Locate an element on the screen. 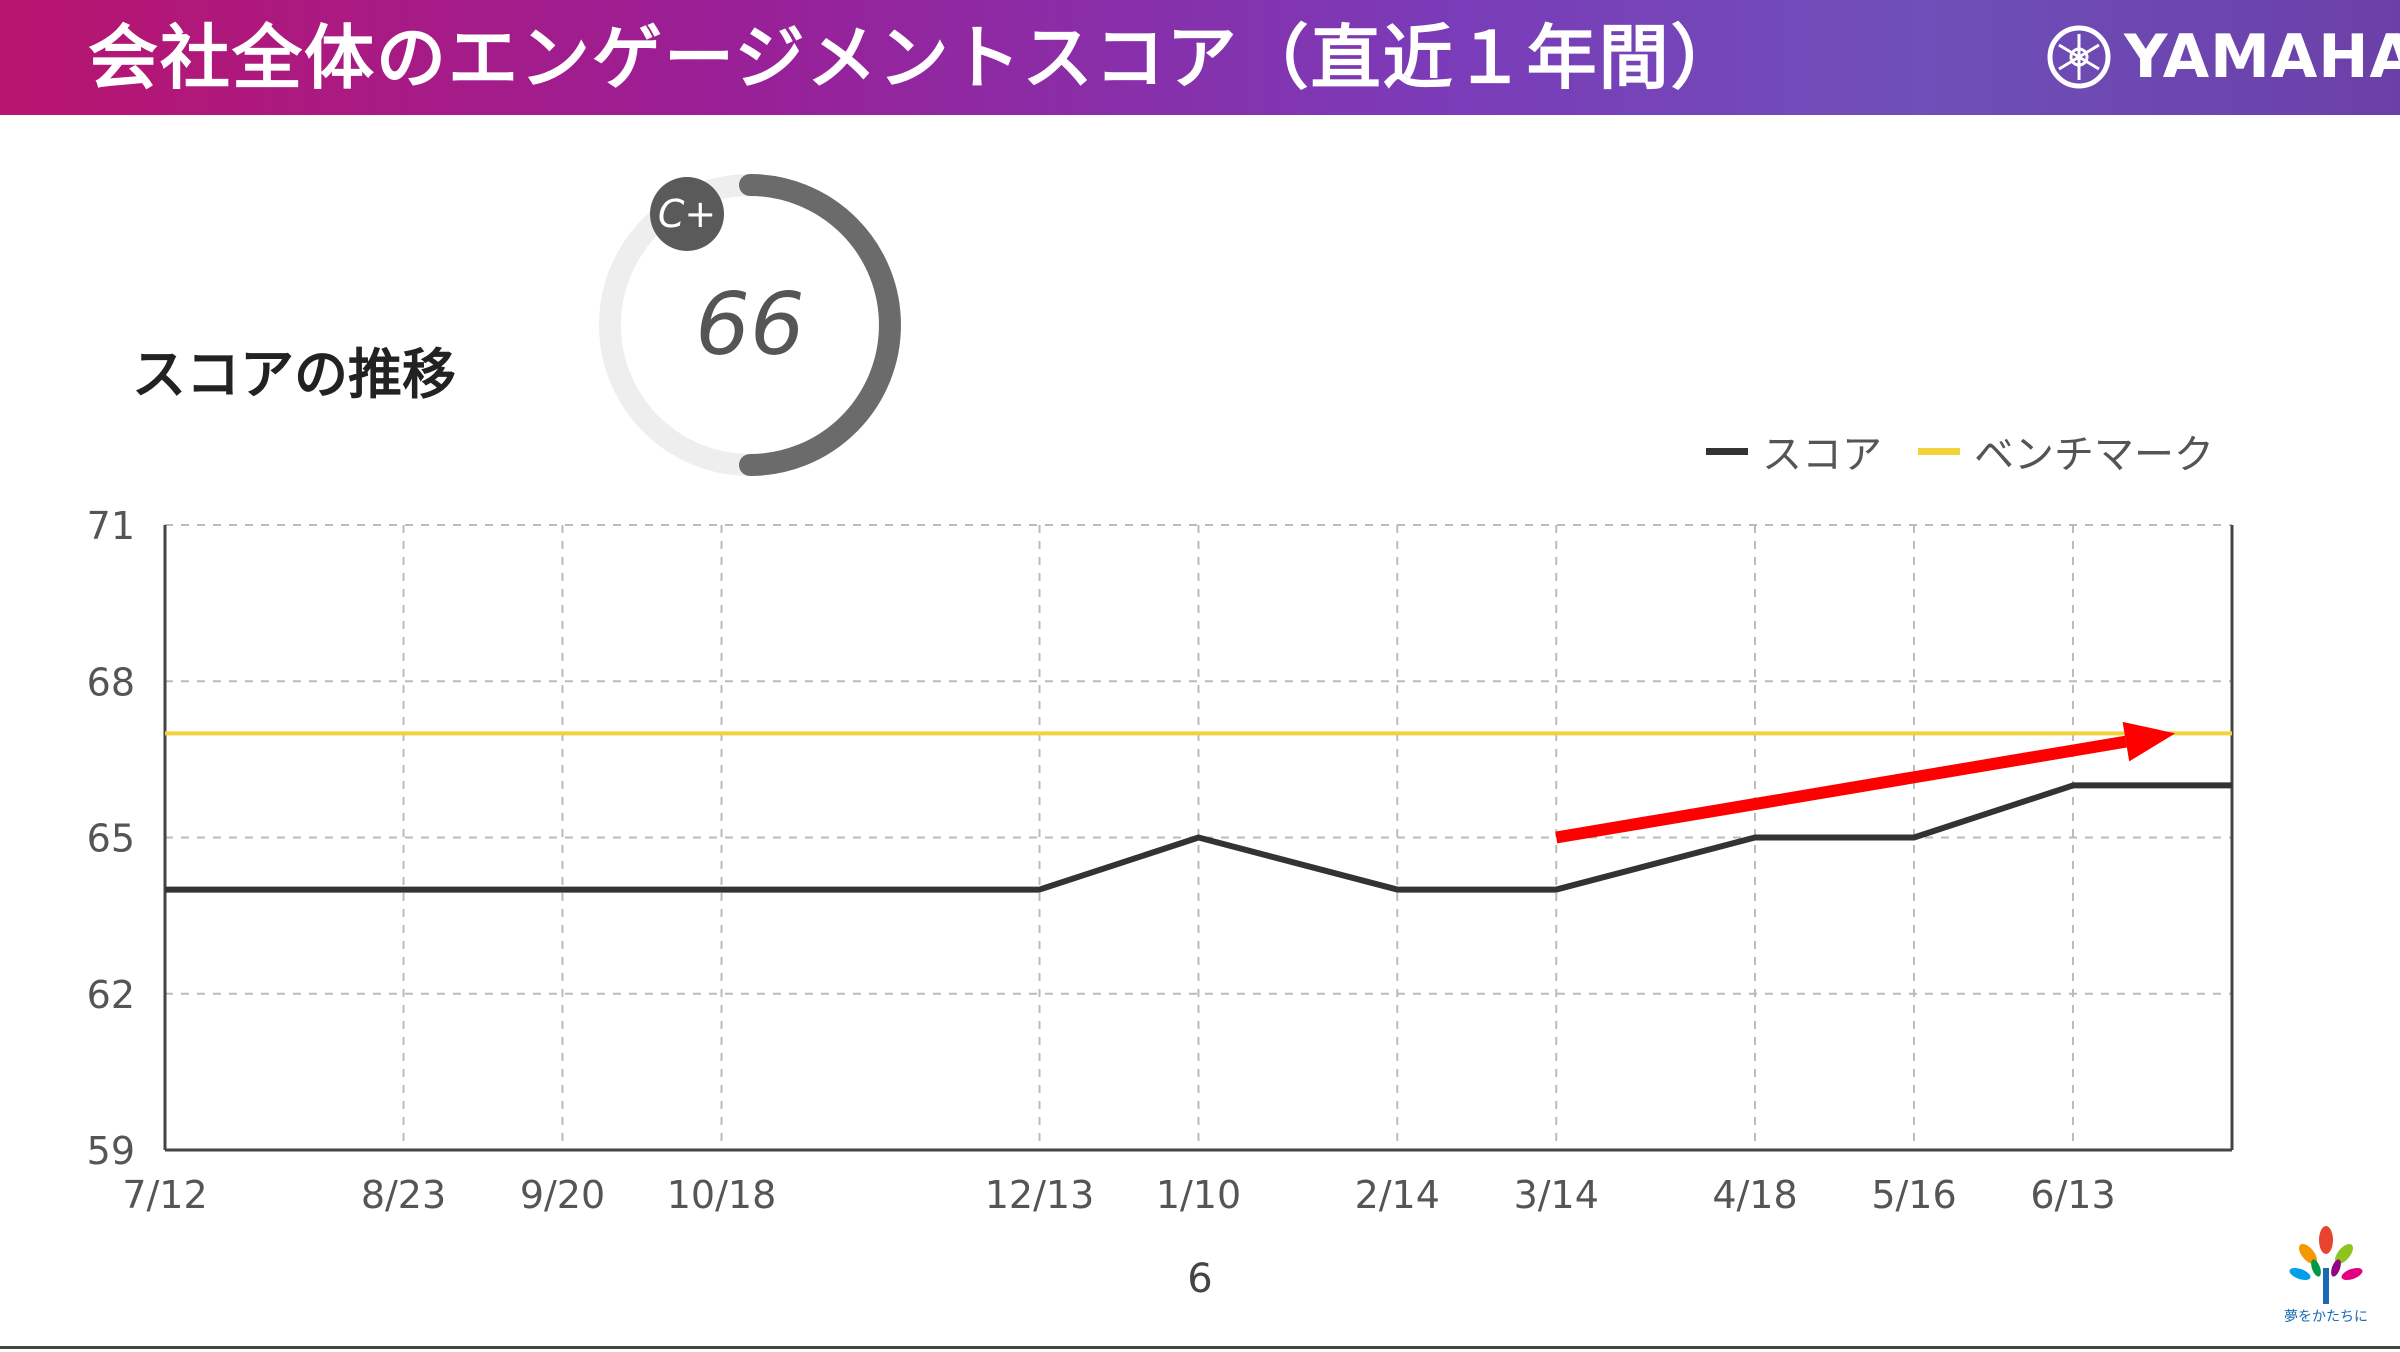 This screenshot has height=1352, width=2400. legend-item-score: スコア is located at coordinates (1794, 451).